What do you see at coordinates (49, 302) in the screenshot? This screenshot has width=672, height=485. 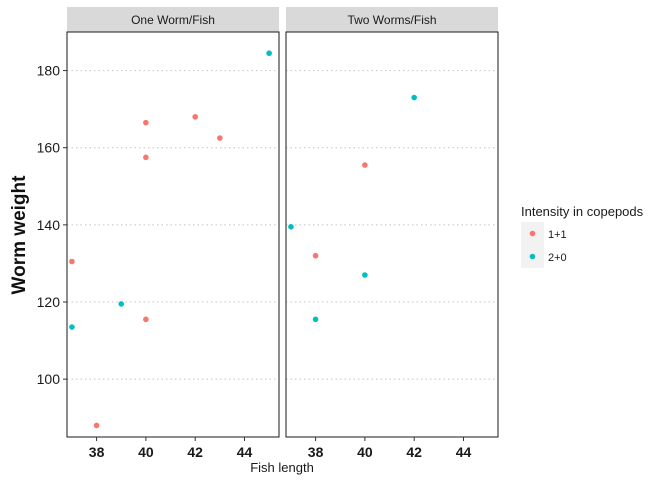 I see `y-tick-label: 120` at bounding box center [49, 302].